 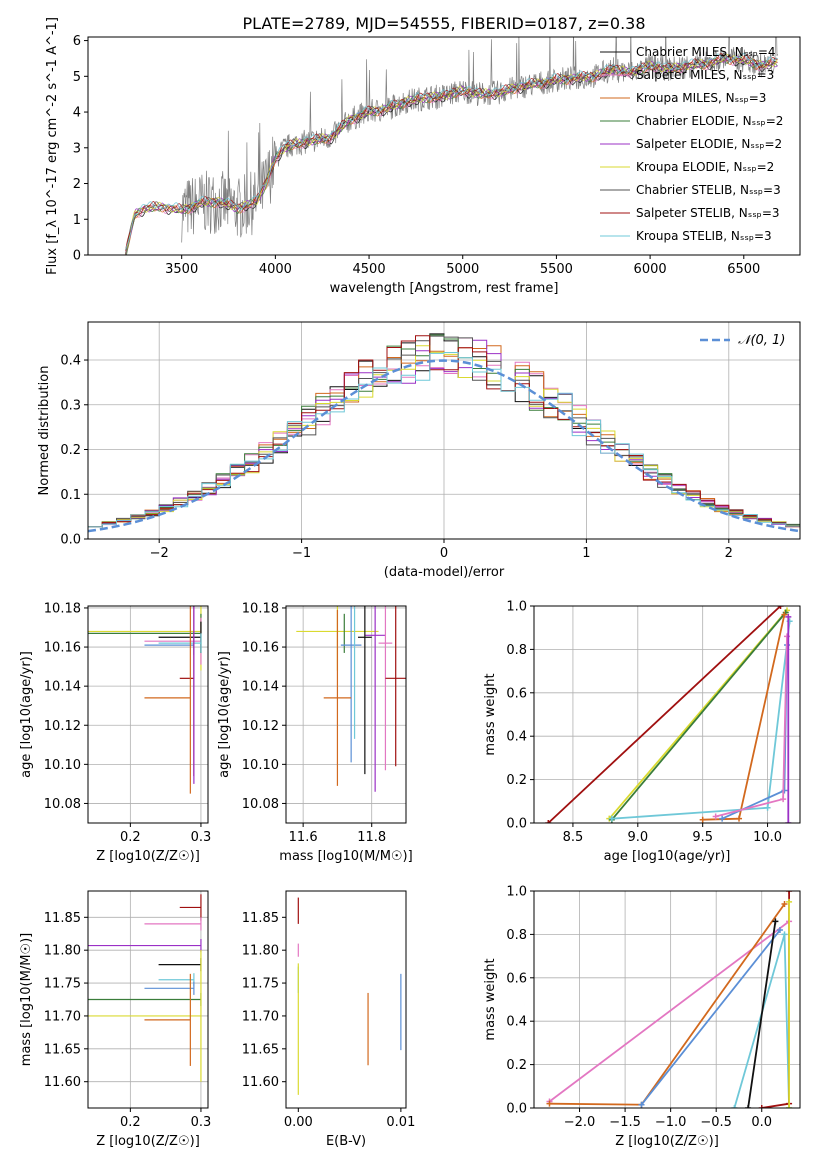 I want to click on residual-histogram, so click(x=444, y=431).